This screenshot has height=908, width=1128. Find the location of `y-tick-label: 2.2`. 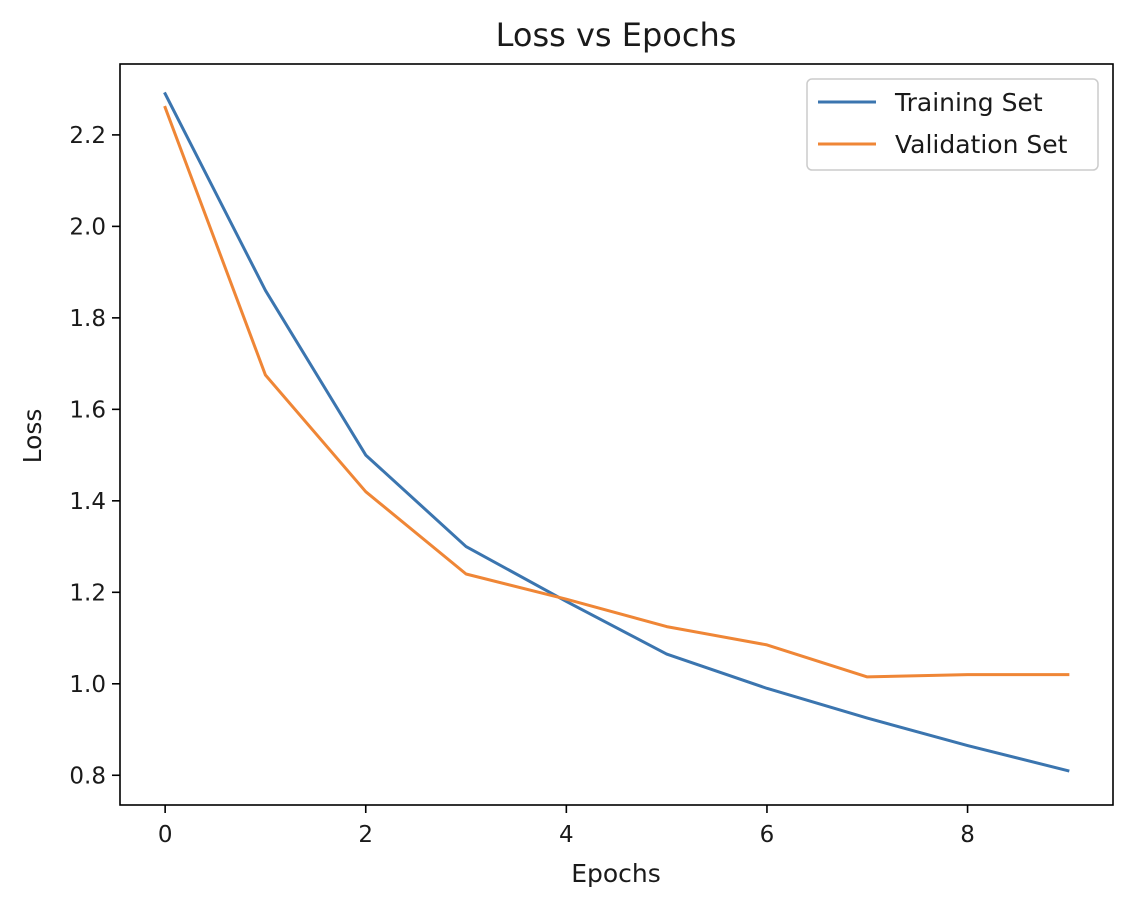

y-tick-label: 2.2 is located at coordinates (87, 136).